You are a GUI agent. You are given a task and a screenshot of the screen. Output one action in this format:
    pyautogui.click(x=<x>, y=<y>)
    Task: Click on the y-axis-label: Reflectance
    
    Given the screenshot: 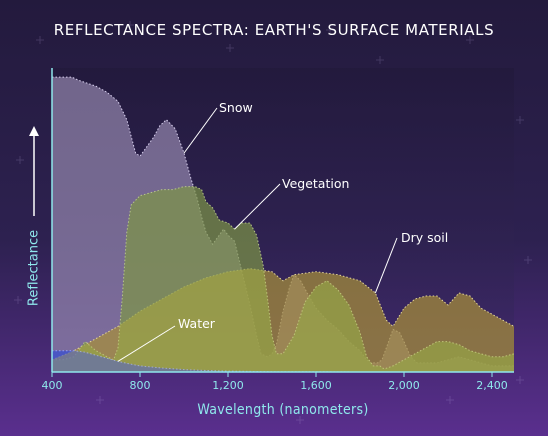 What is the action you would take?
    pyautogui.click(x=34, y=268)
    